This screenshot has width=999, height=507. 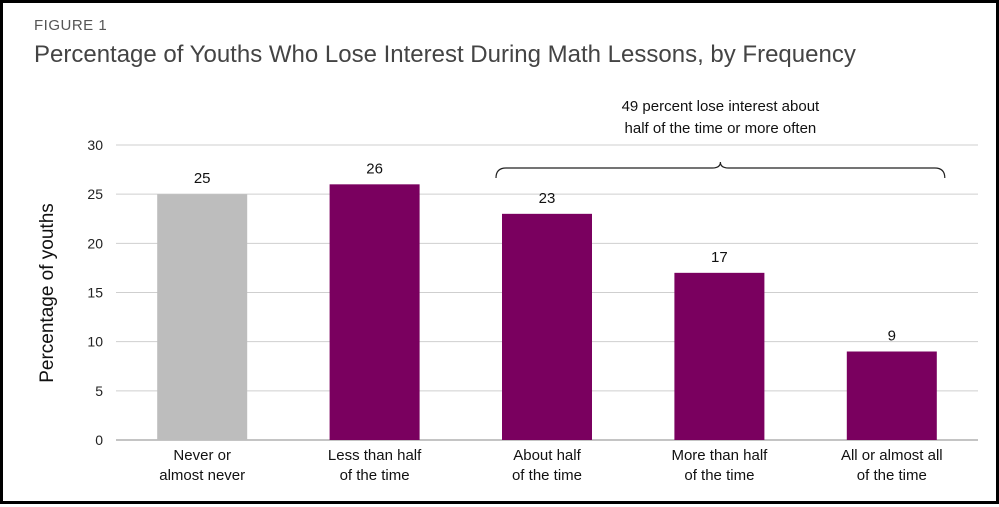 I want to click on y-tick-label: 20, so click(x=95, y=243).